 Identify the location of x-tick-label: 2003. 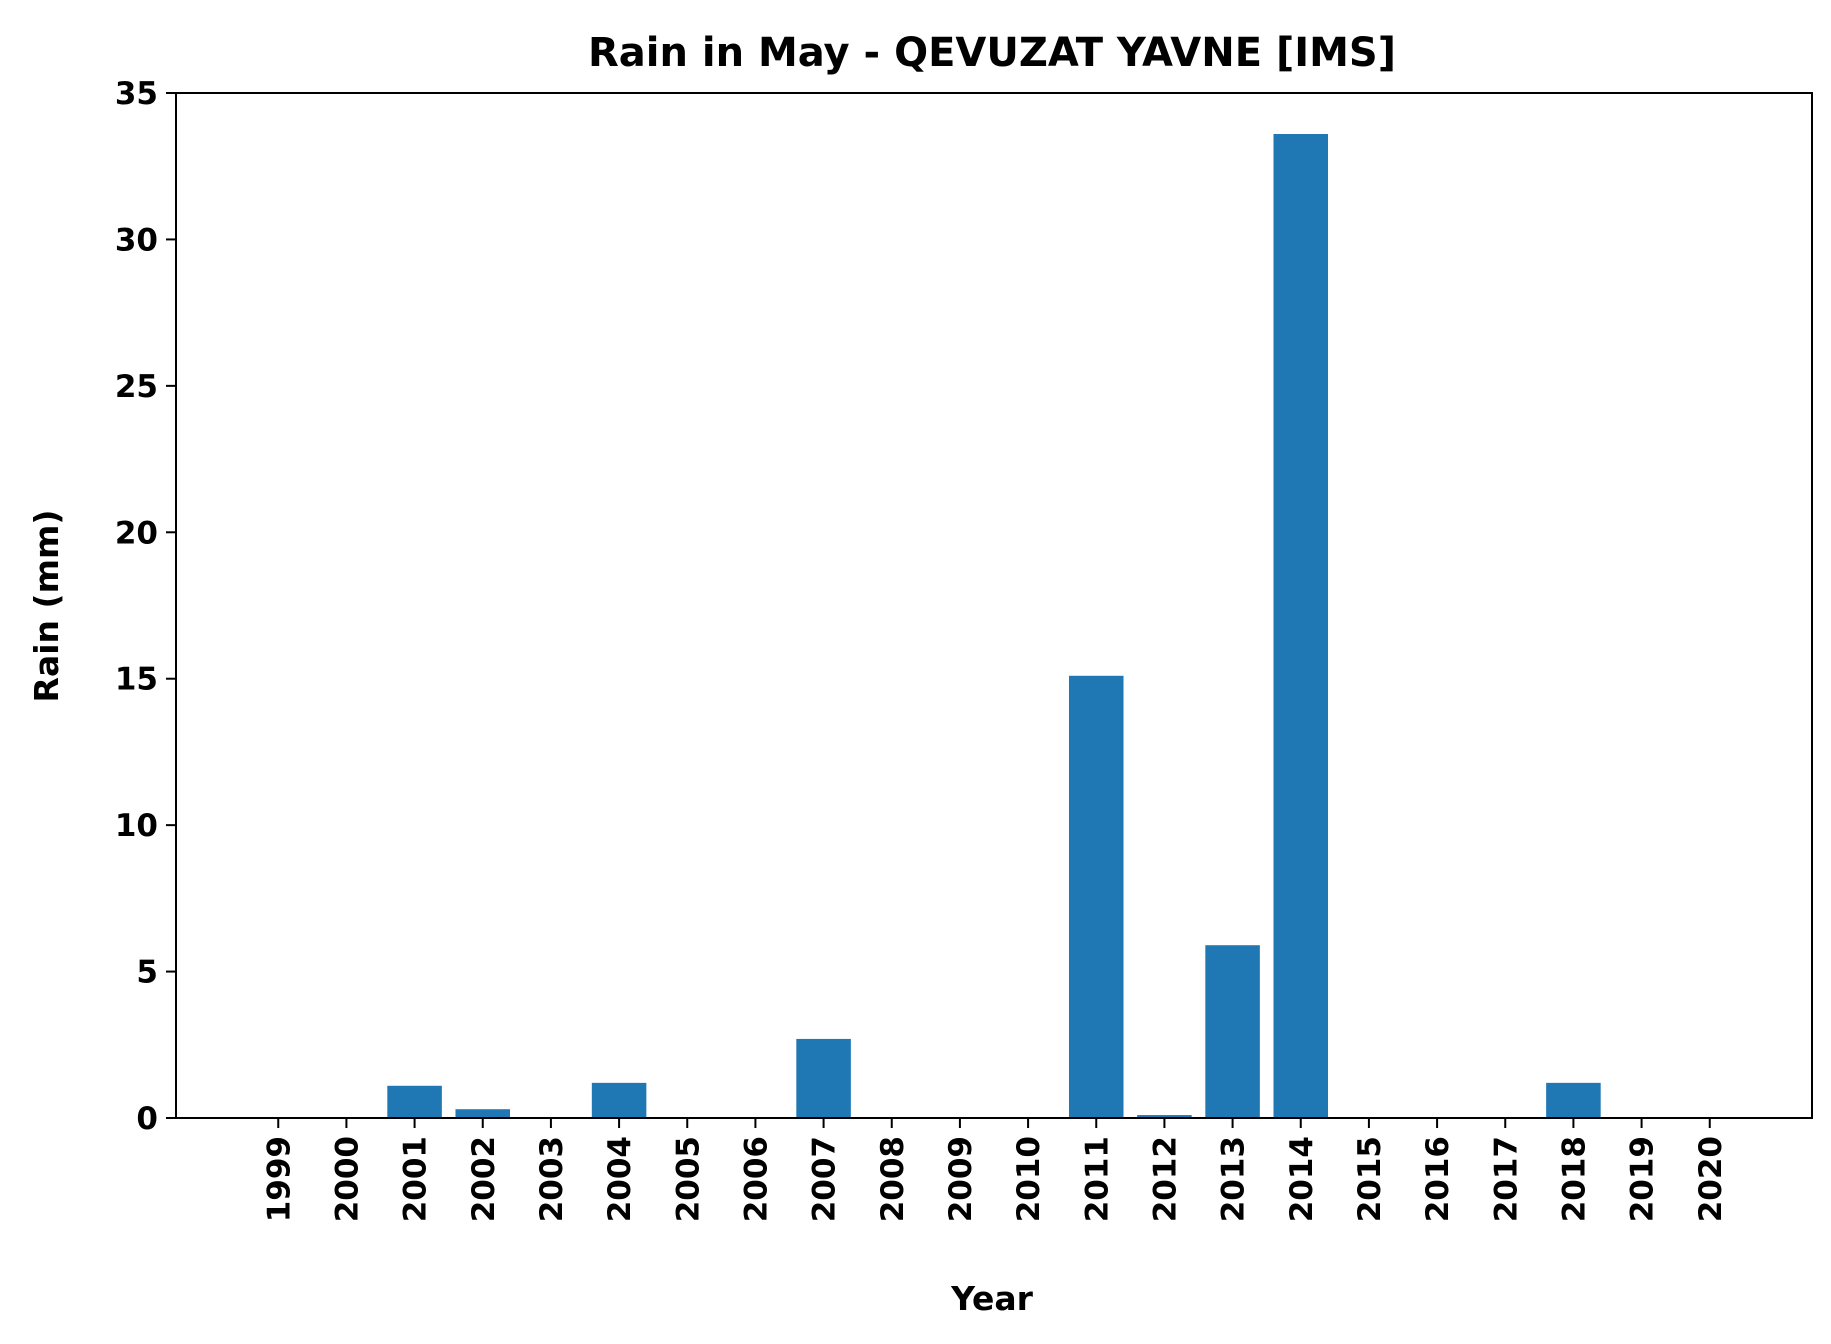
(552, 1179).